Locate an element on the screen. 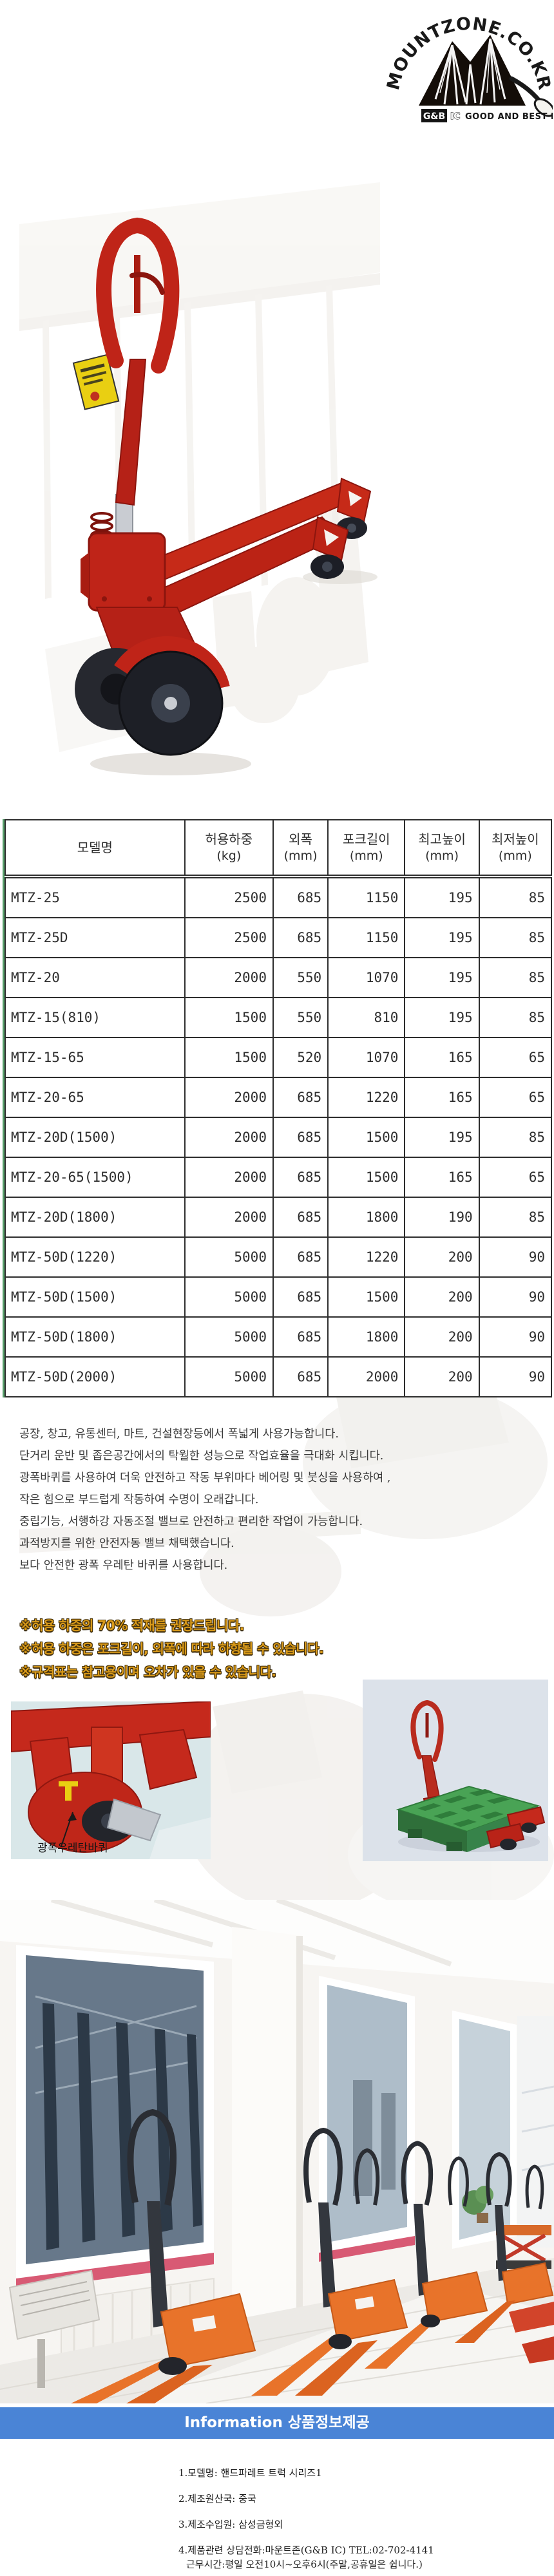  cell-width: 520 is located at coordinates (301, 1058).